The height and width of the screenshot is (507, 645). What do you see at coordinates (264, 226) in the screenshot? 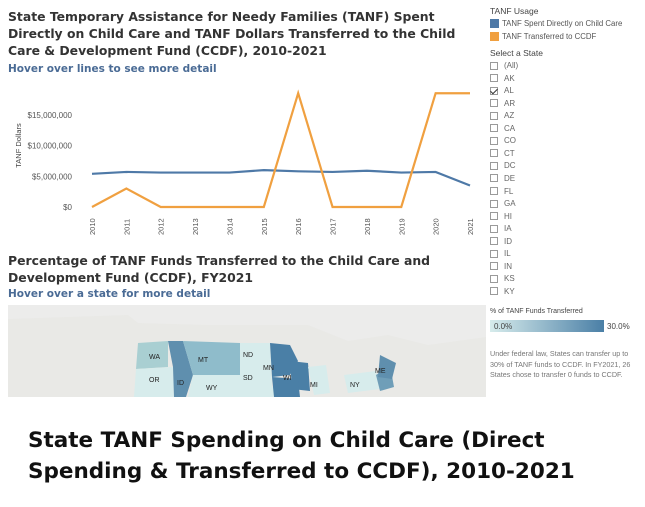
I see `x-tick-label: 2015` at bounding box center [264, 226].